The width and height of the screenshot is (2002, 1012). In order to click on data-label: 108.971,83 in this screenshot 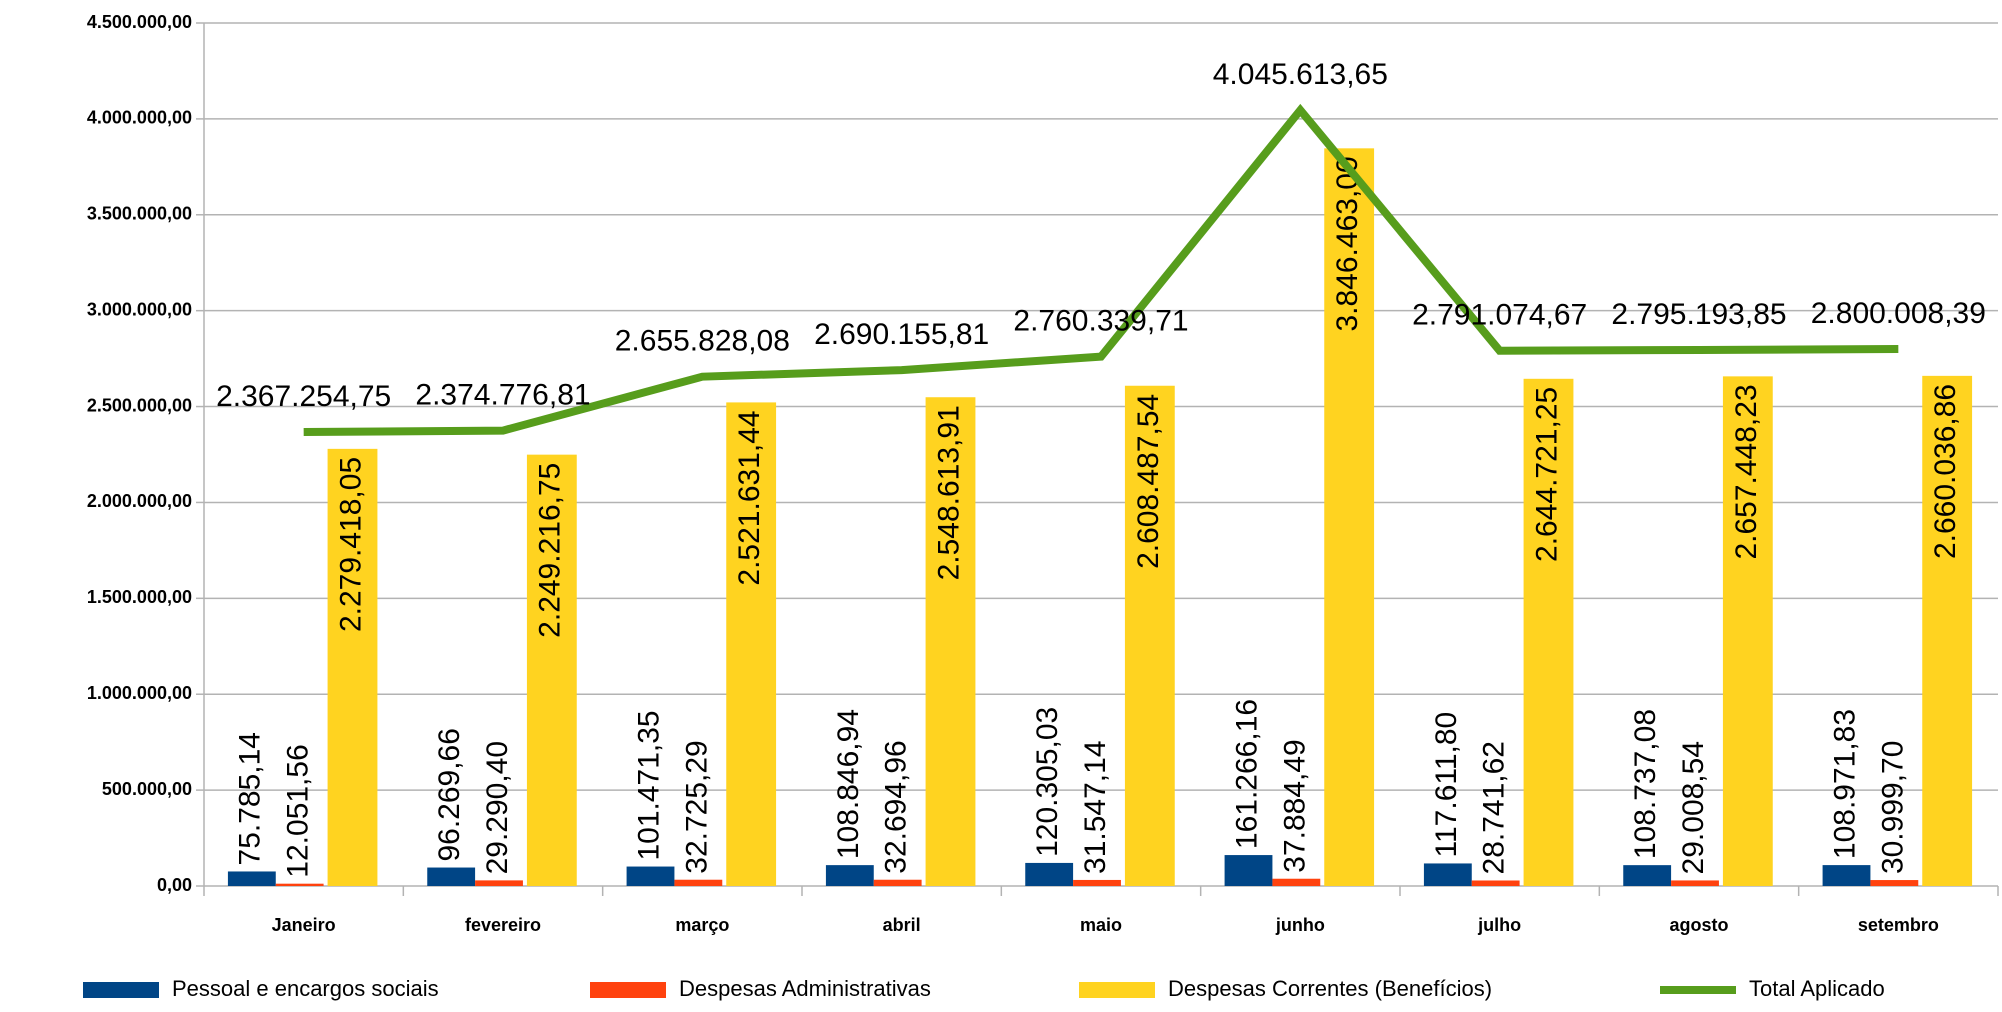, I will do `click(1844, 784)`.